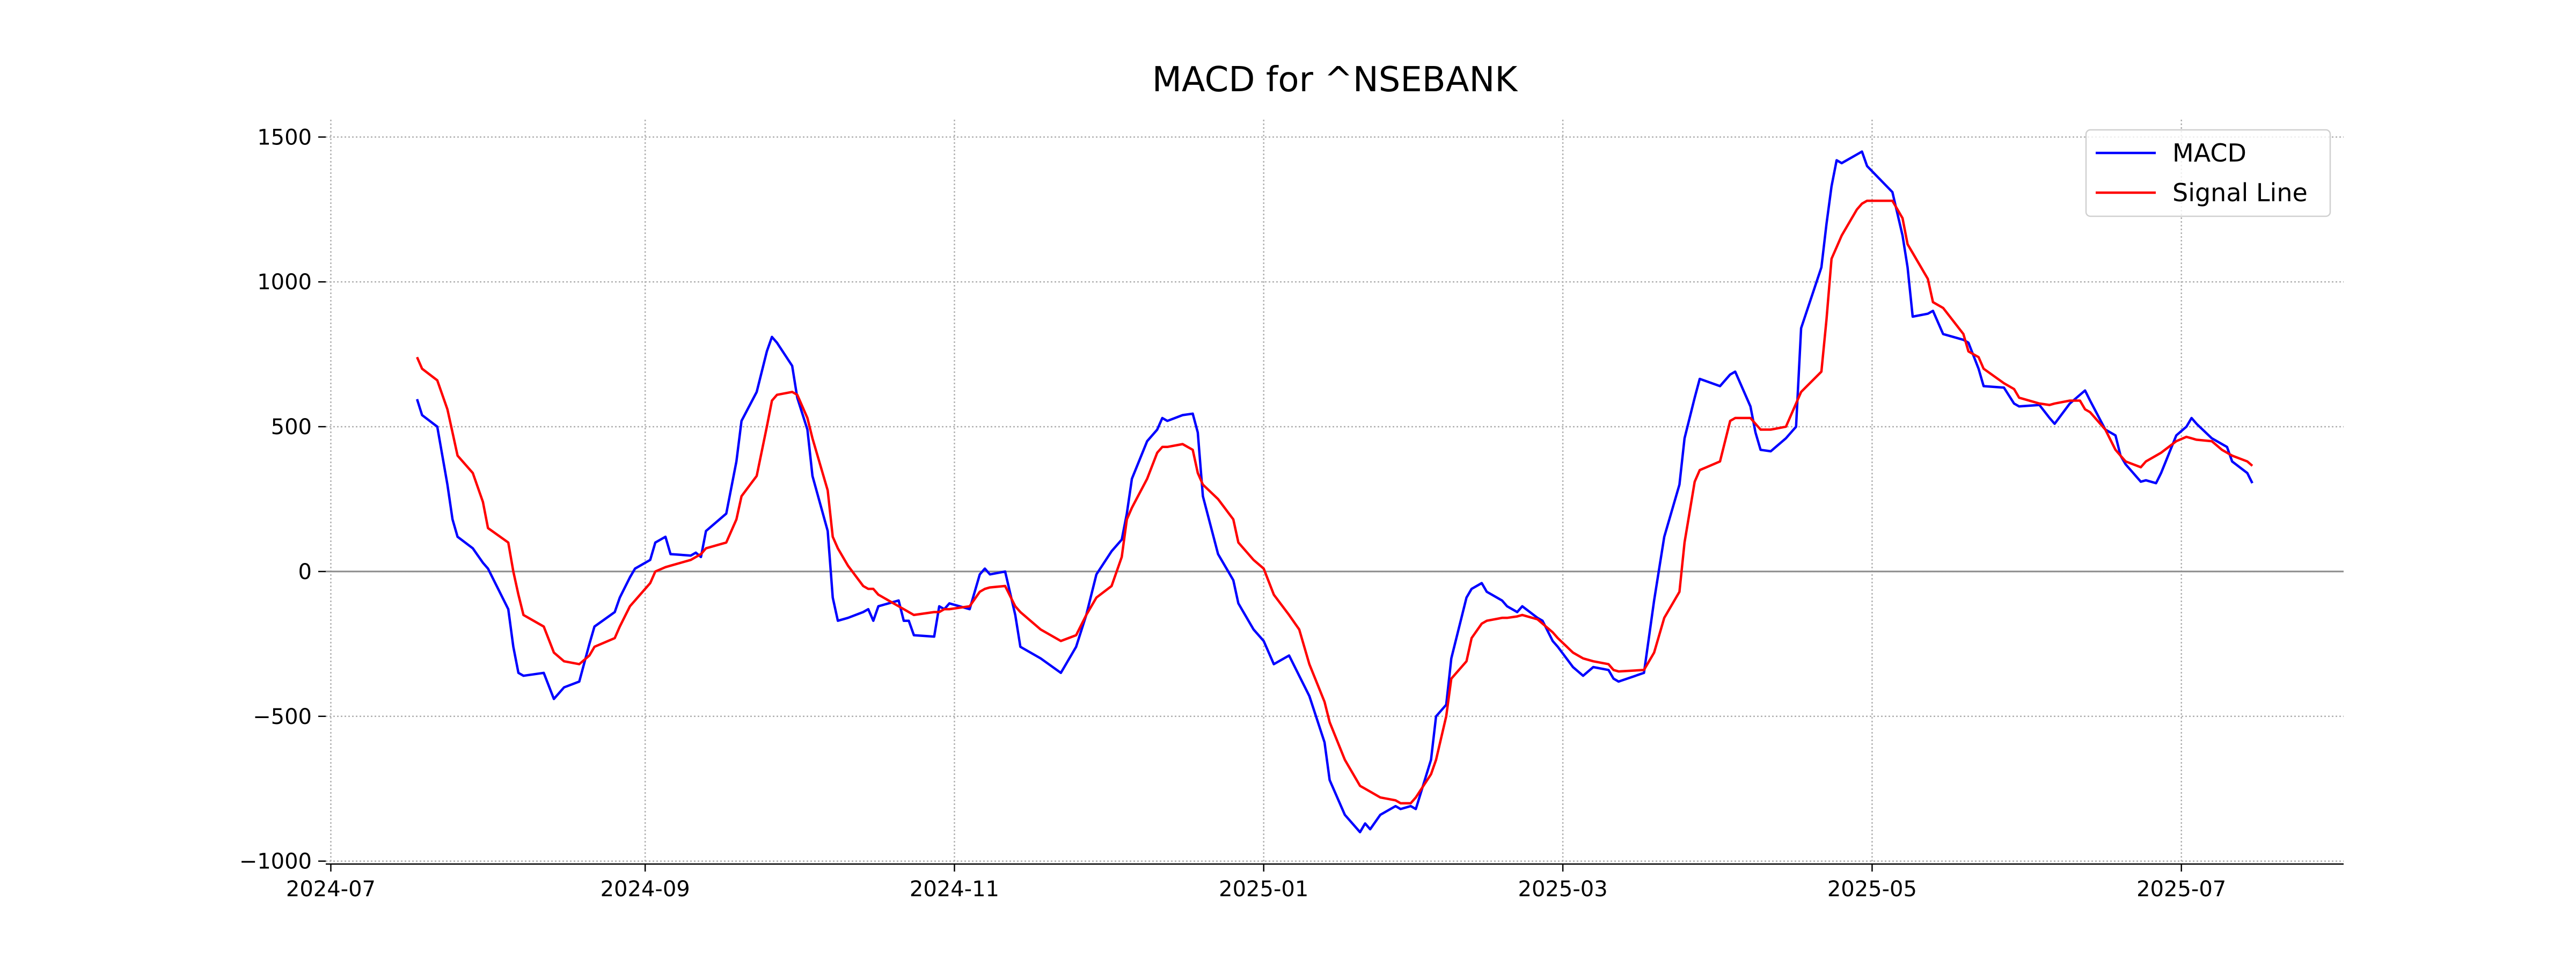 This screenshot has width=2576, height=966. Describe the element at coordinates (284, 137) in the screenshot. I see `y-tick-label: 1500` at that location.